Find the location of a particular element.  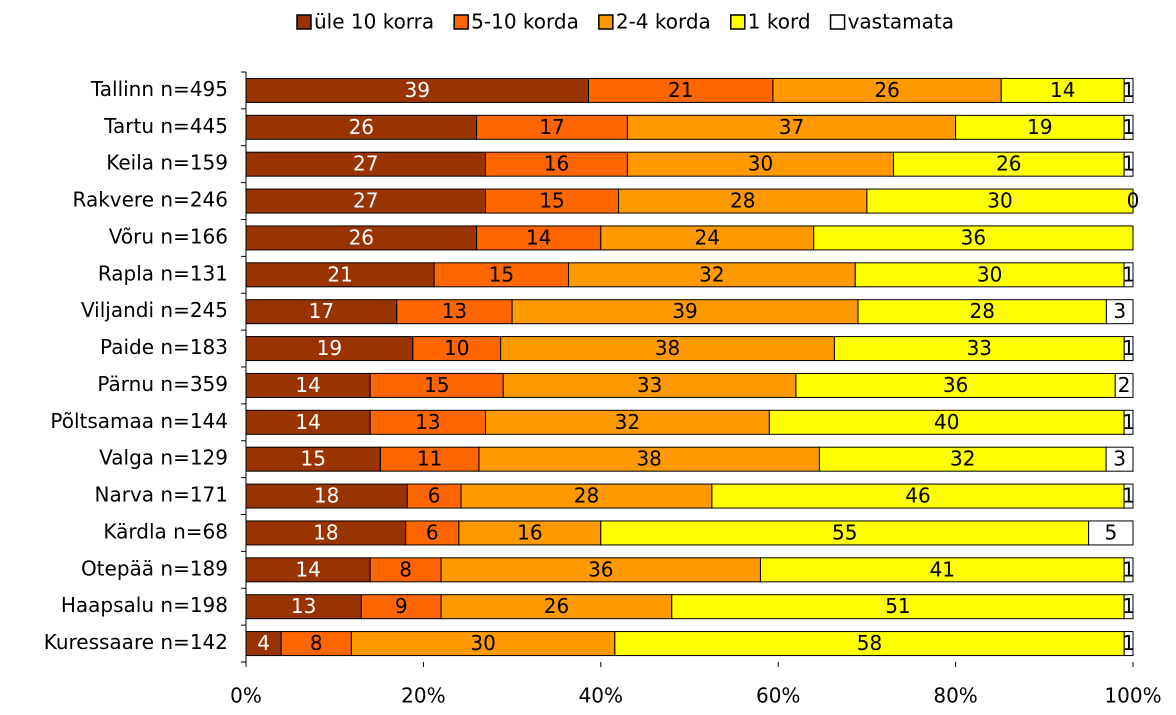

y-tick-label: Keila n=159 is located at coordinates (167, 163).